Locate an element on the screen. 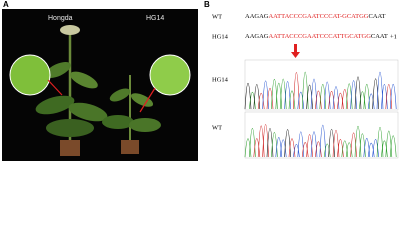 The height and width of the screenshot is (240, 400). chromatogram-label: WT is located at coordinates (217, 127).